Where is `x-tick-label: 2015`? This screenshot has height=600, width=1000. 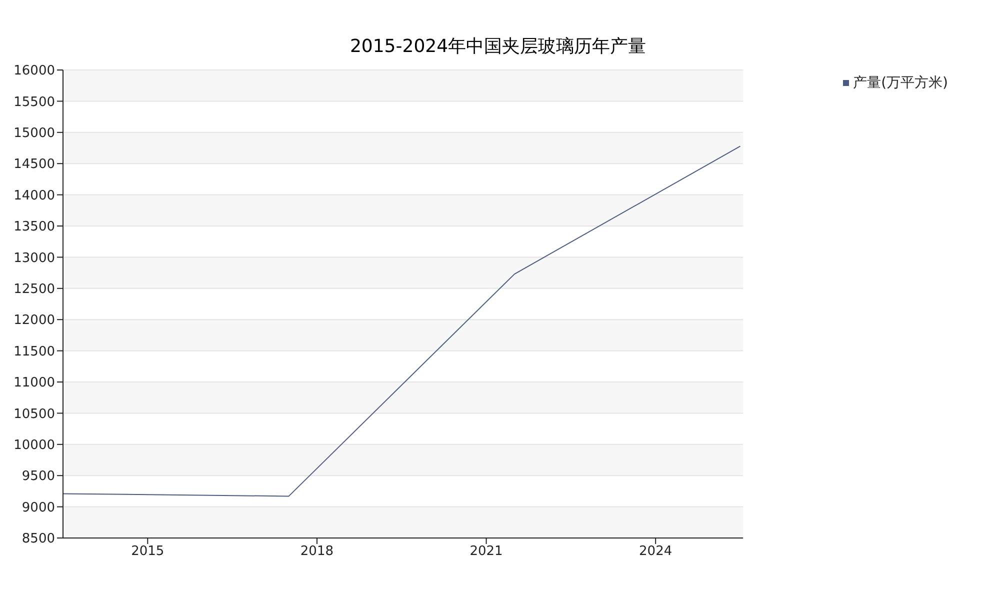
x-tick-label: 2015 is located at coordinates (147, 552).